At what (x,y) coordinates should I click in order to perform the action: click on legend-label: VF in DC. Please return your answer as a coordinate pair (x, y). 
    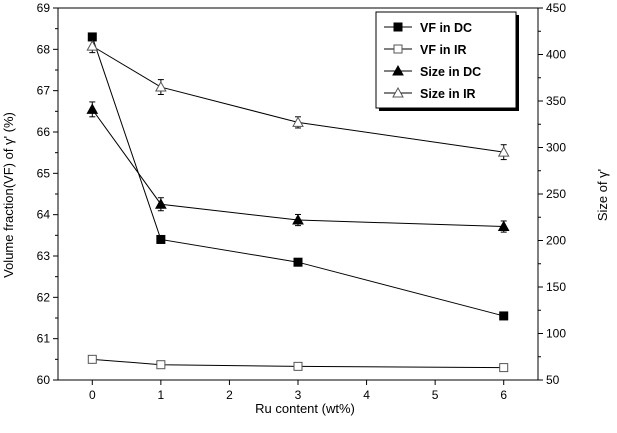
    Looking at the image, I should click on (446, 28).